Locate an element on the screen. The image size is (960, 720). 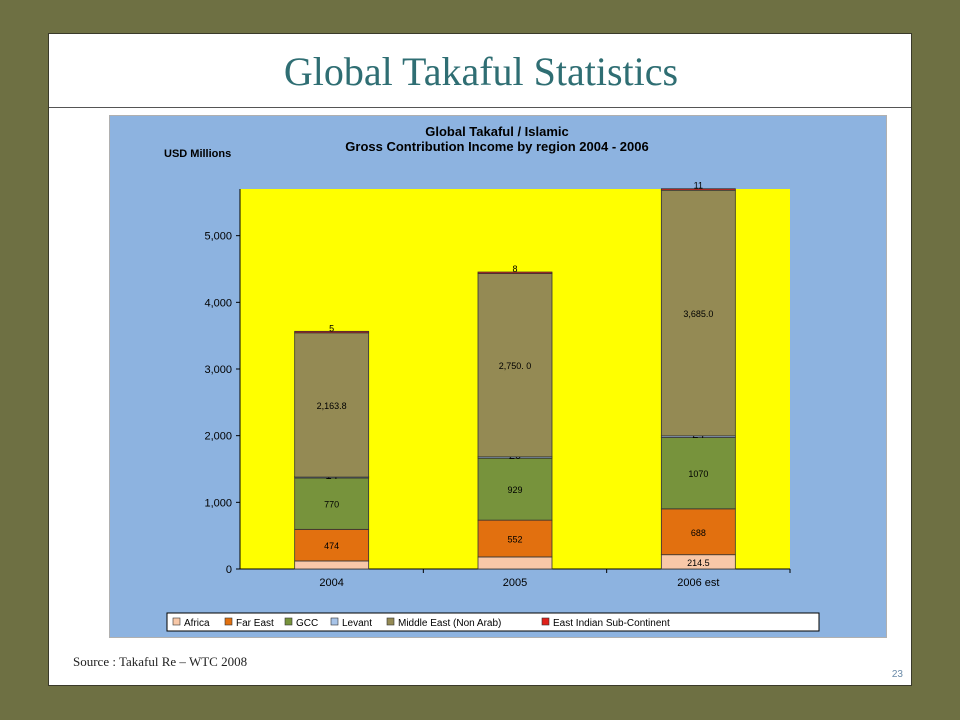
data-label: 2,163.8 is located at coordinates (332, 406).